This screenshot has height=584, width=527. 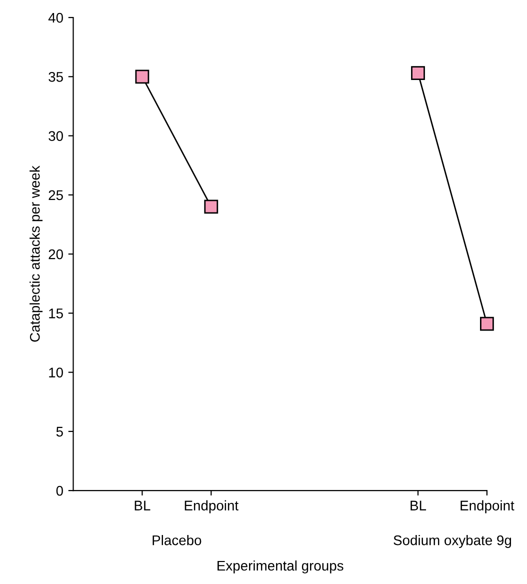 I want to click on y-tick-label: 15, so click(x=56, y=313).